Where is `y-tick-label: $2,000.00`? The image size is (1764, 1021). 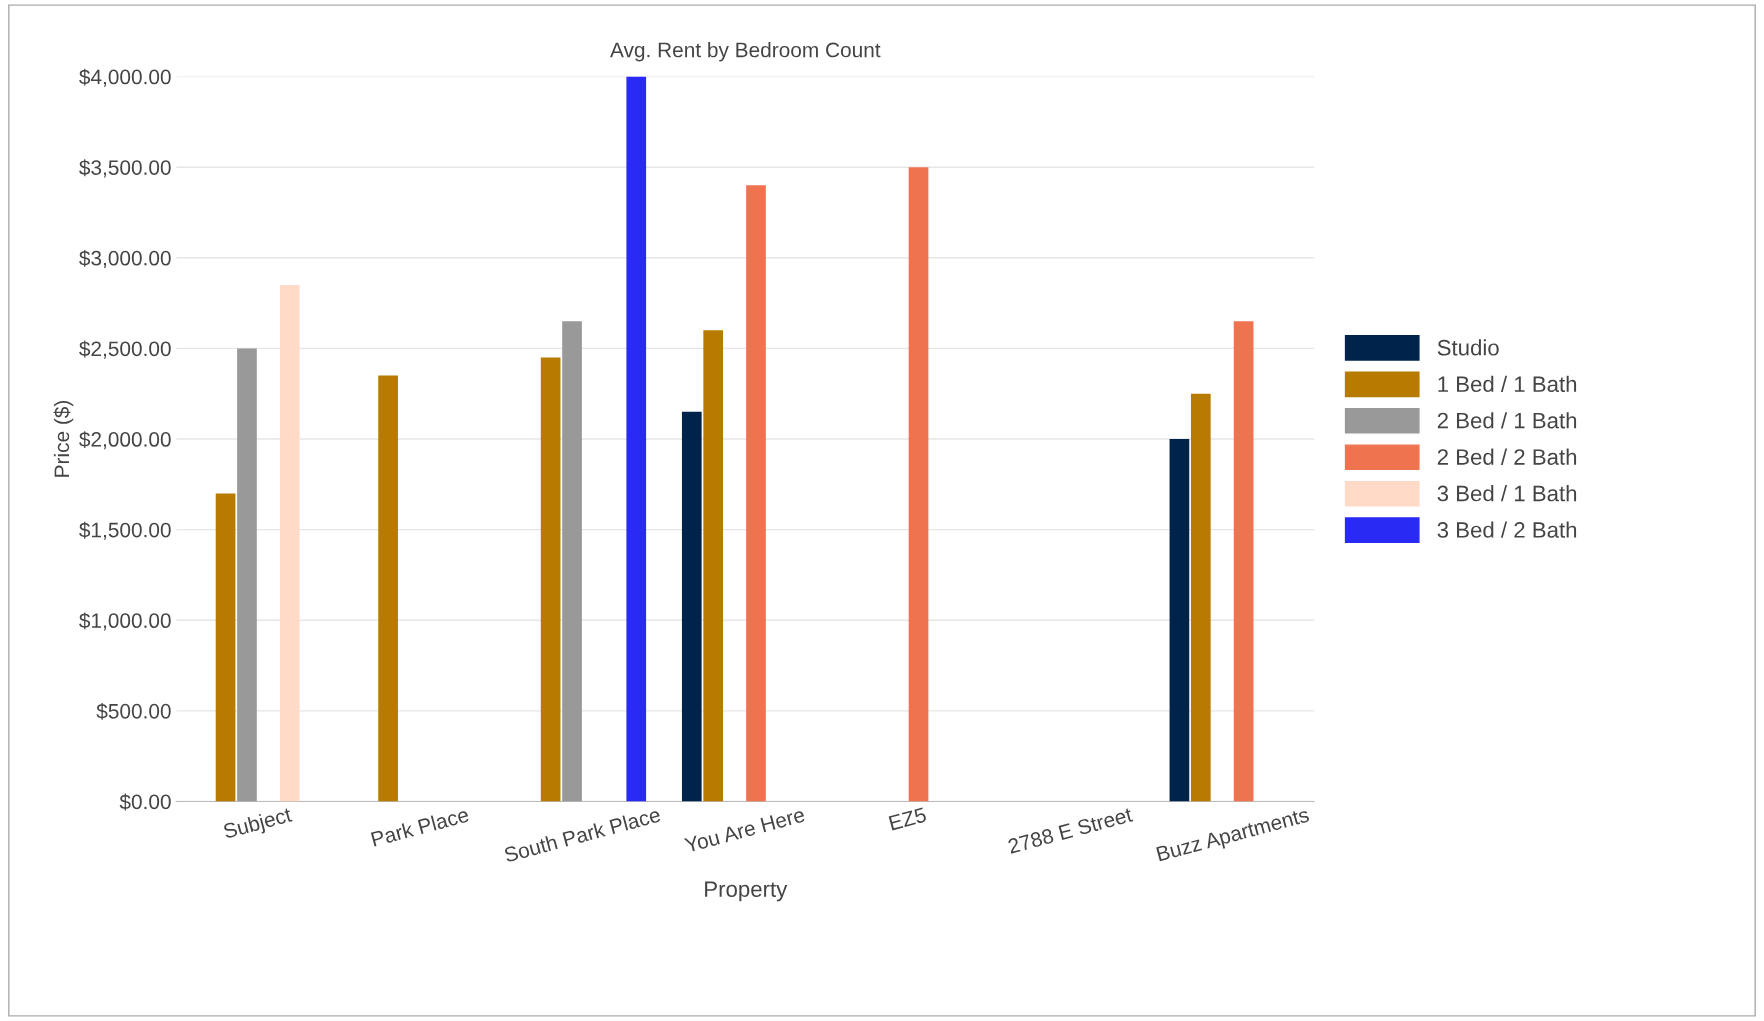 y-tick-label: $2,000.00 is located at coordinates (125, 440).